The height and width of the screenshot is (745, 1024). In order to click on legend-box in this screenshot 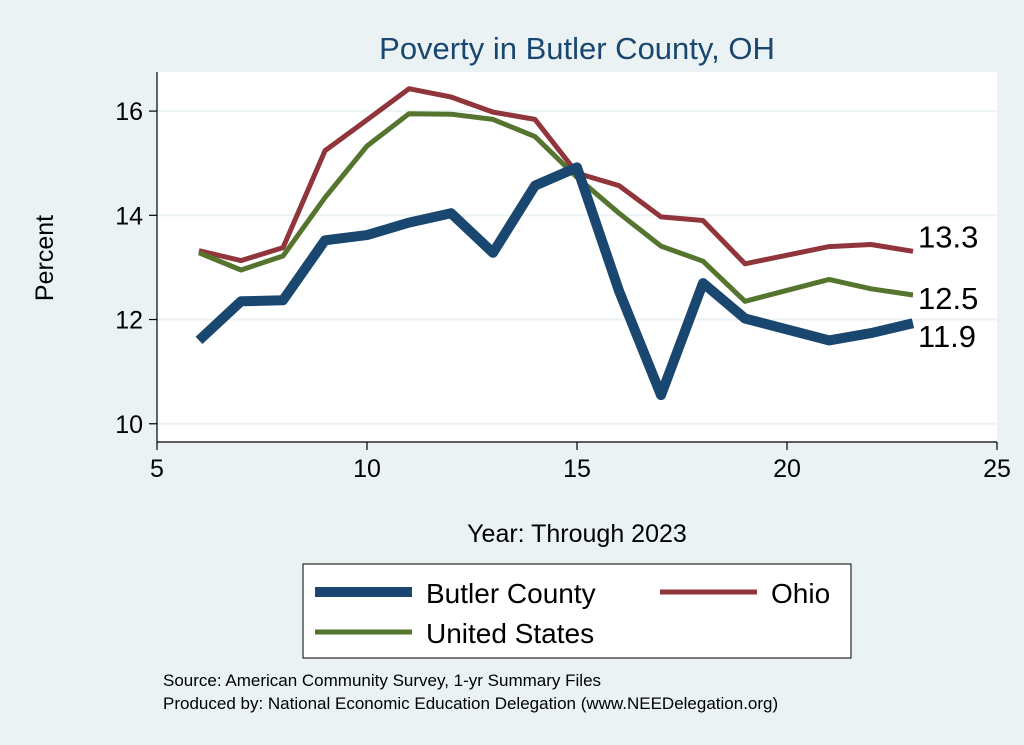, I will do `click(577, 611)`.